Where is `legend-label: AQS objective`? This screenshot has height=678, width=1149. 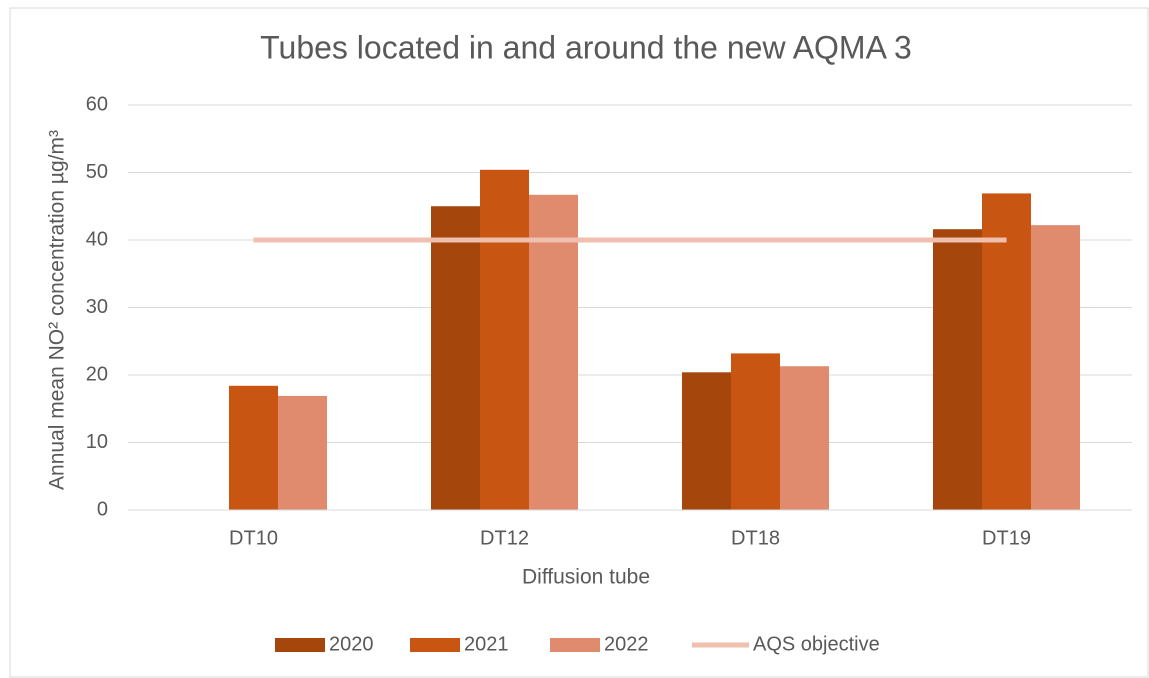 legend-label: AQS objective is located at coordinates (816, 644).